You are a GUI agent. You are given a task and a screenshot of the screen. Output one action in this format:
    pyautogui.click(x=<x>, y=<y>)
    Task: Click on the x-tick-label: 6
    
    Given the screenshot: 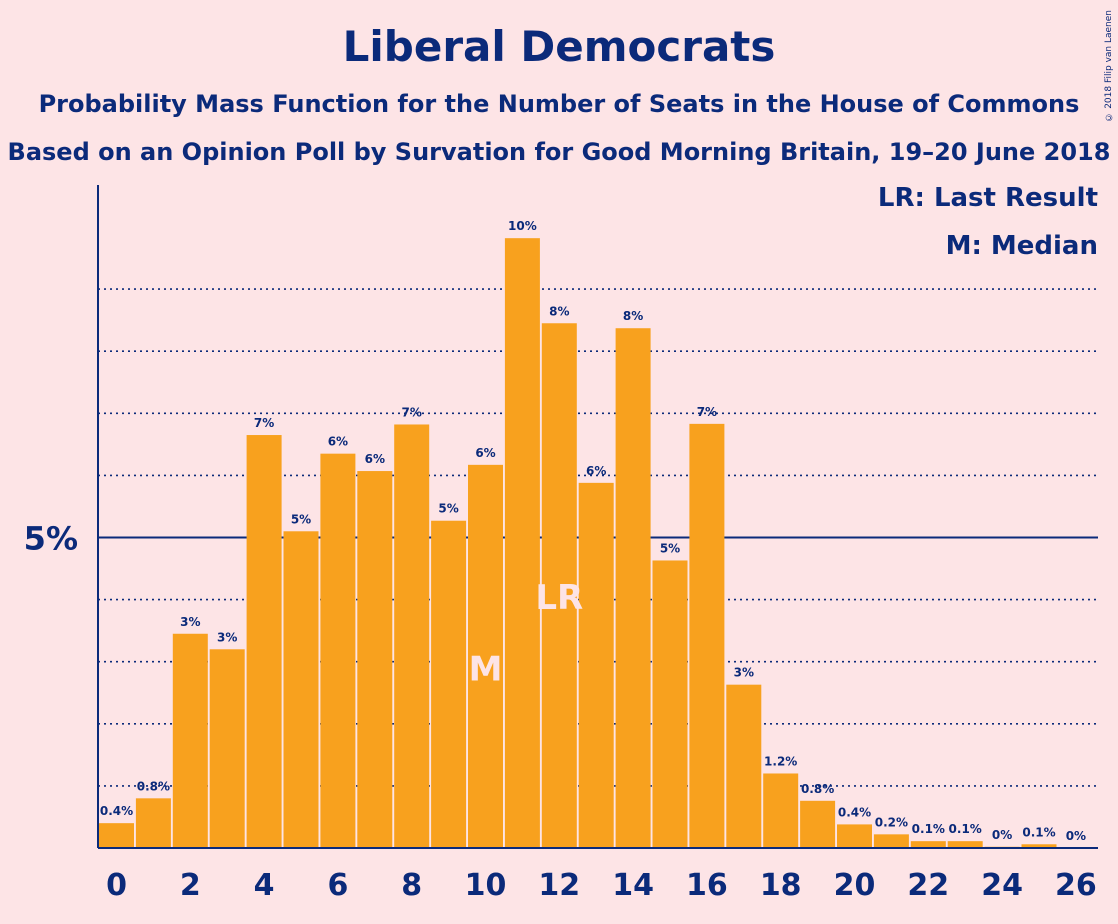 What is the action you would take?
    pyautogui.click(x=337, y=885)
    